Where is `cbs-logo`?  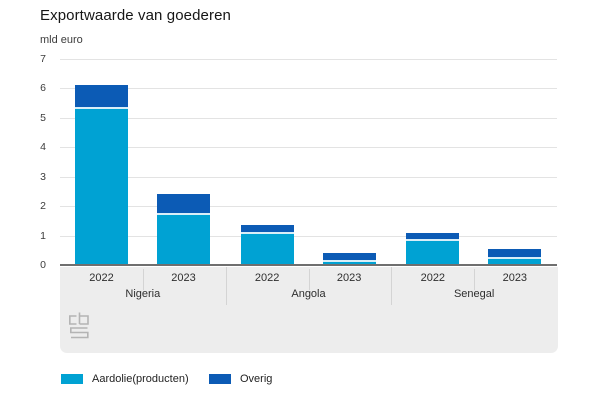
cbs-logo is located at coordinates (79, 325).